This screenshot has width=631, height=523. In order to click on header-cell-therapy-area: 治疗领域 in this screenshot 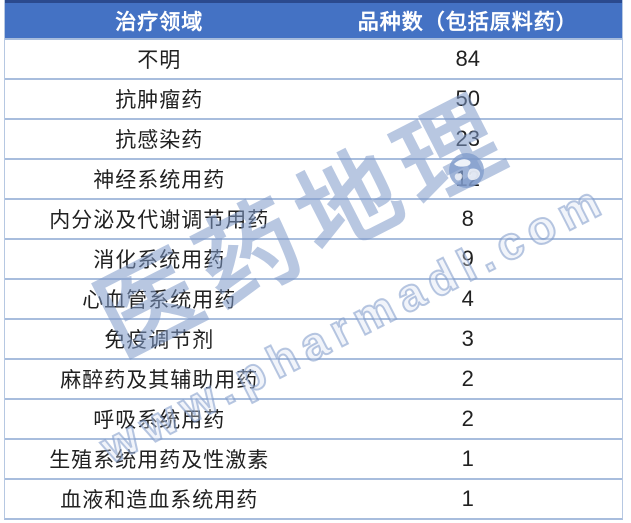, I will do `click(159, 22)`.